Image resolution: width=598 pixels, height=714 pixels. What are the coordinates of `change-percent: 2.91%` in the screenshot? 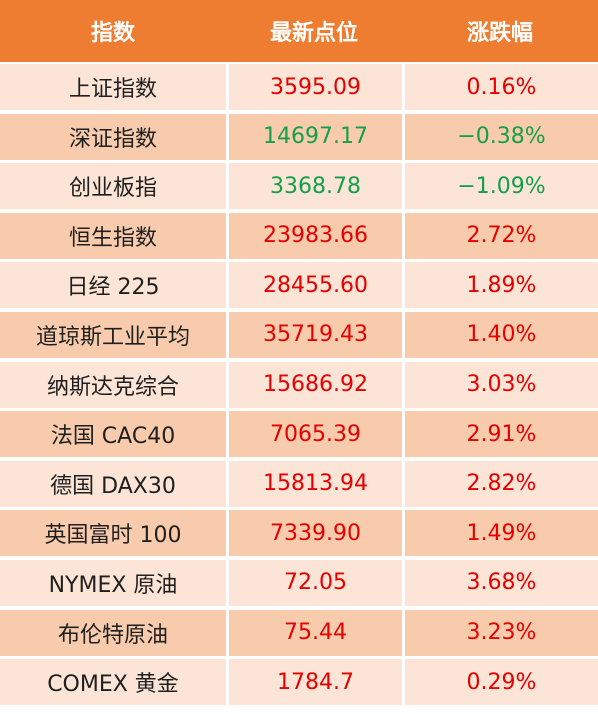 It's located at (500, 434).